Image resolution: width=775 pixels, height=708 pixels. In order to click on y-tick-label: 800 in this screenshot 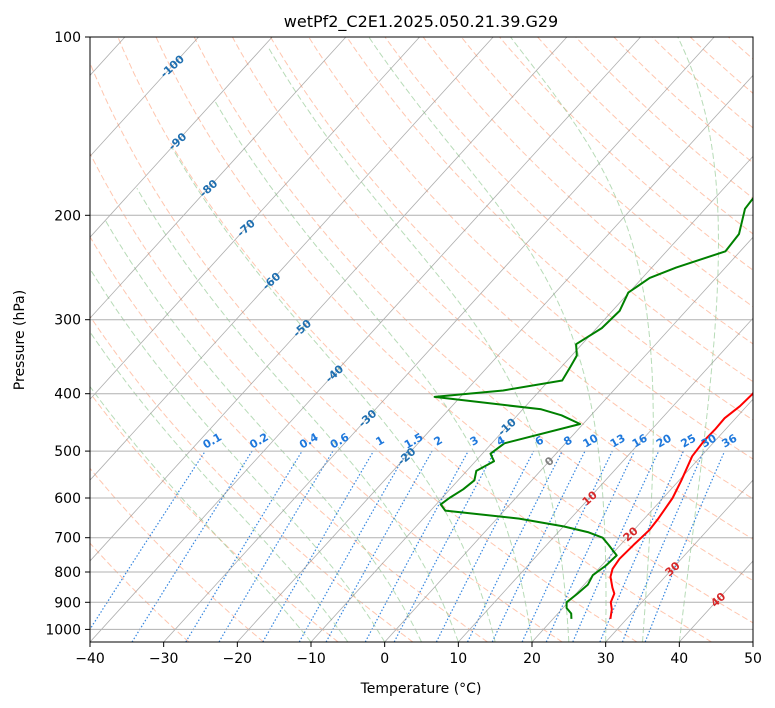, I will do `click(67, 573)`.